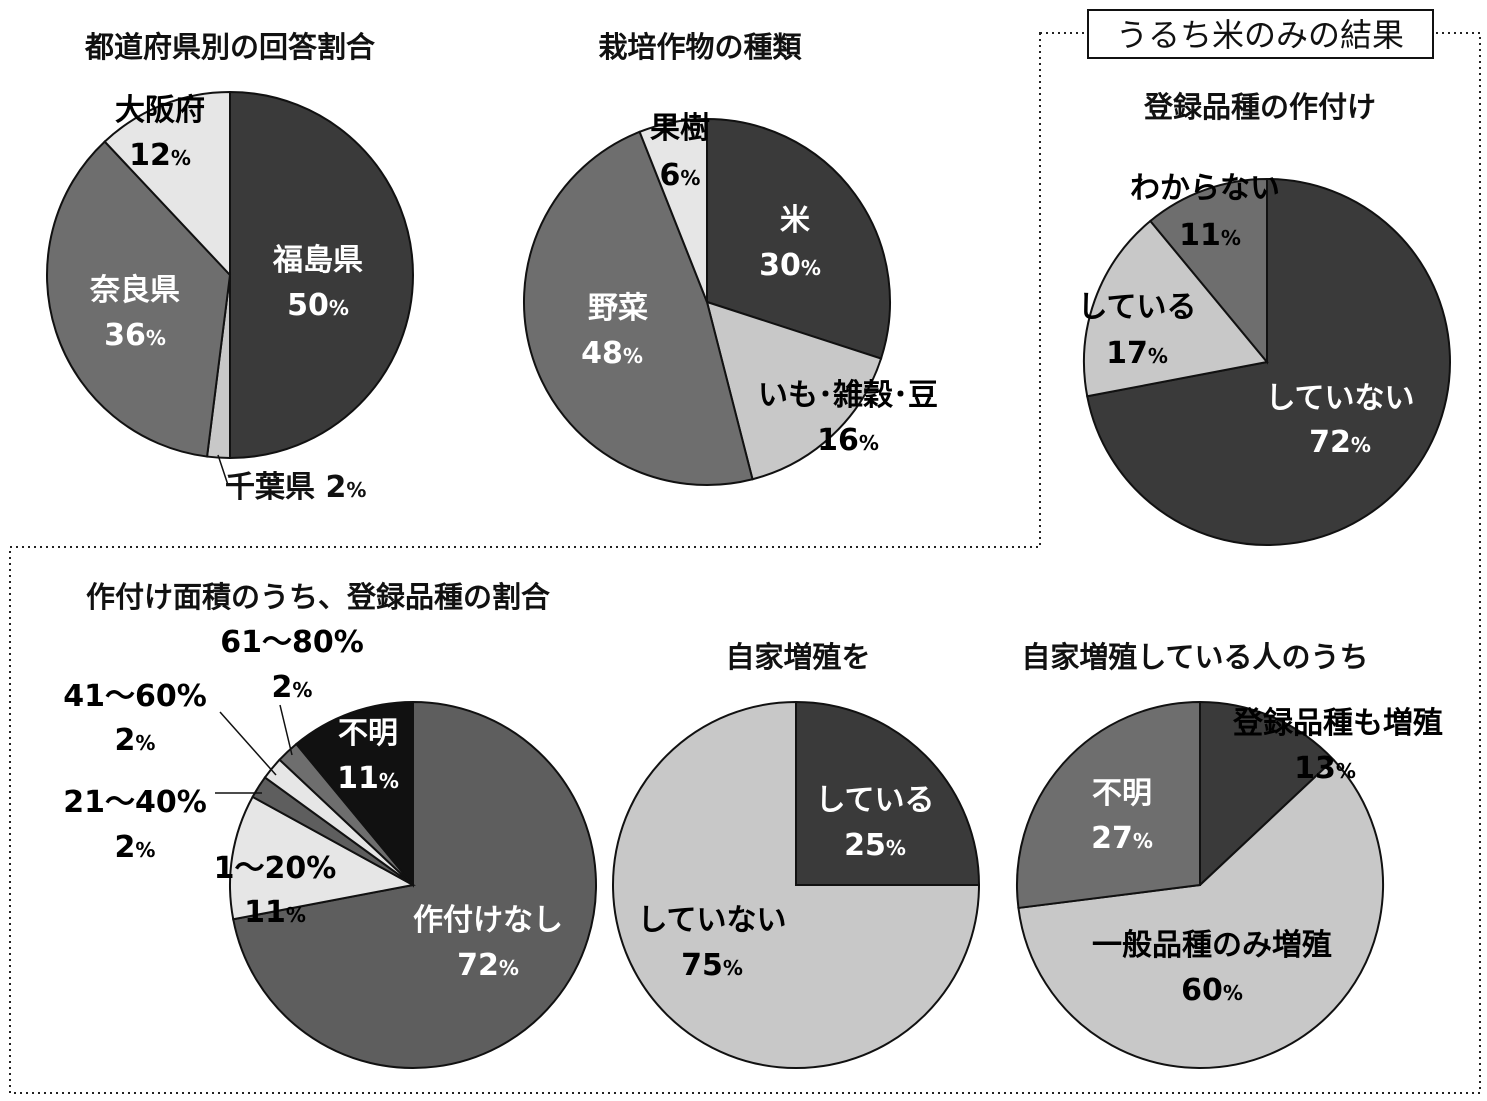 Image resolution: width=1487 pixels, height=1101 pixels. What do you see at coordinates (135, 335) in the screenshot?
I see `slice-value: 36%` at bounding box center [135, 335].